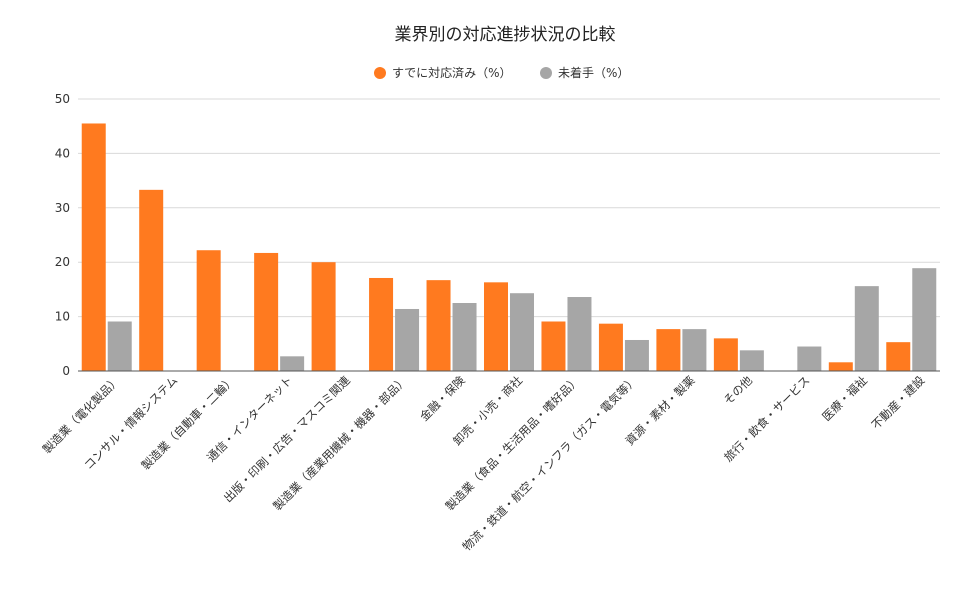 Image resolution: width=965 pixels, height=610 pixels. Describe the element at coordinates (62, 208) in the screenshot. I see `y-tick-label: 30` at that location.